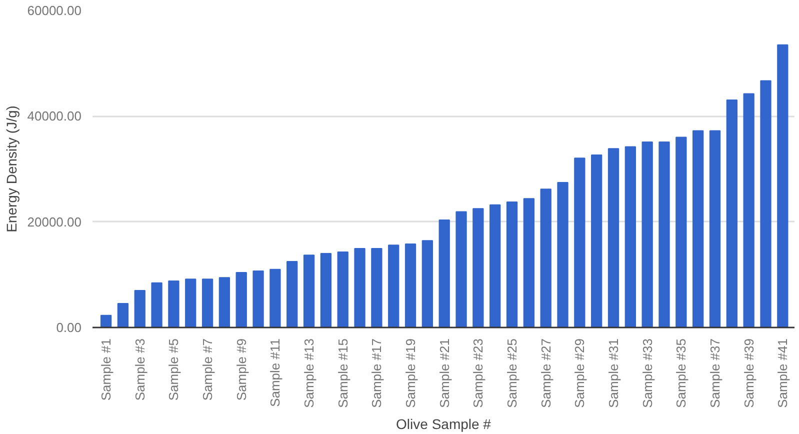 The image size is (799, 434). What do you see at coordinates (54, 222) in the screenshot?
I see `y-tick-label: 20000.00` at bounding box center [54, 222].